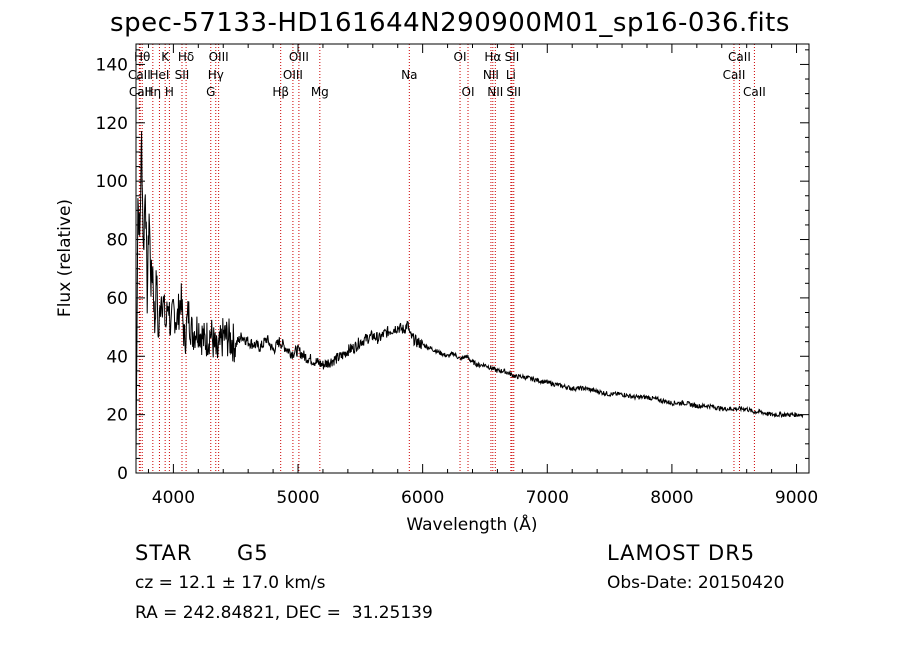 Image resolution: width=900 pixels, height=649 pixels. Describe the element at coordinates (122, 474) in the screenshot. I see `y-tick-label: 0` at that location.